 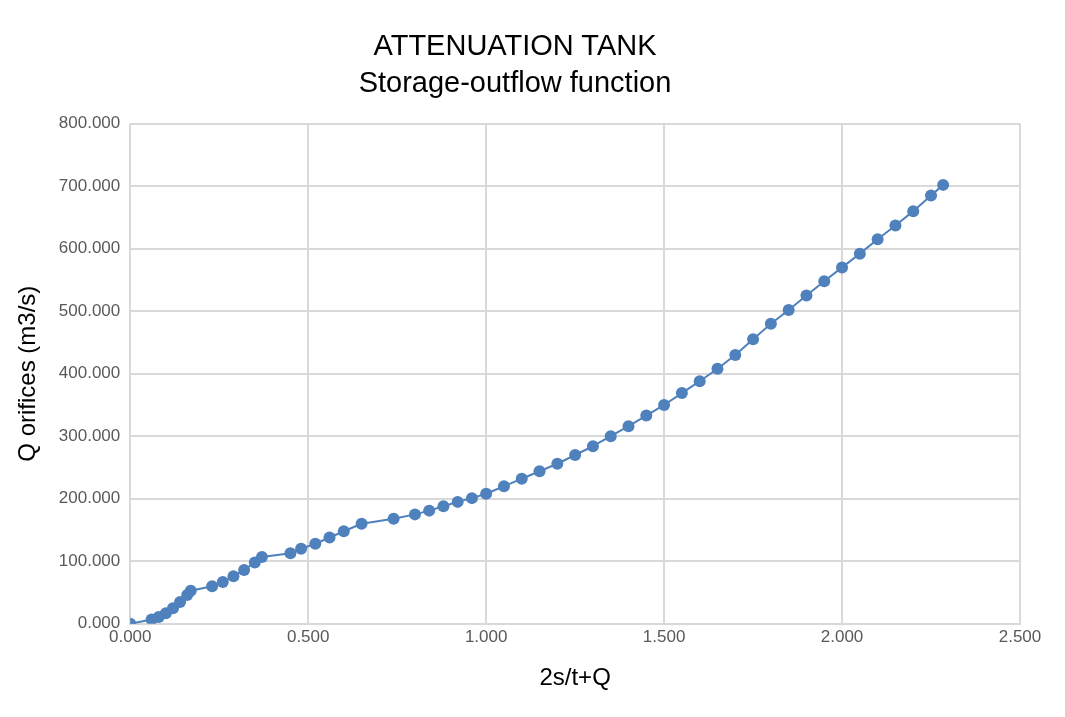 What do you see at coordinates (89, 435) in the screenshot?
I see `y-tick-label: 300.000` at bounding box center [89, 435].